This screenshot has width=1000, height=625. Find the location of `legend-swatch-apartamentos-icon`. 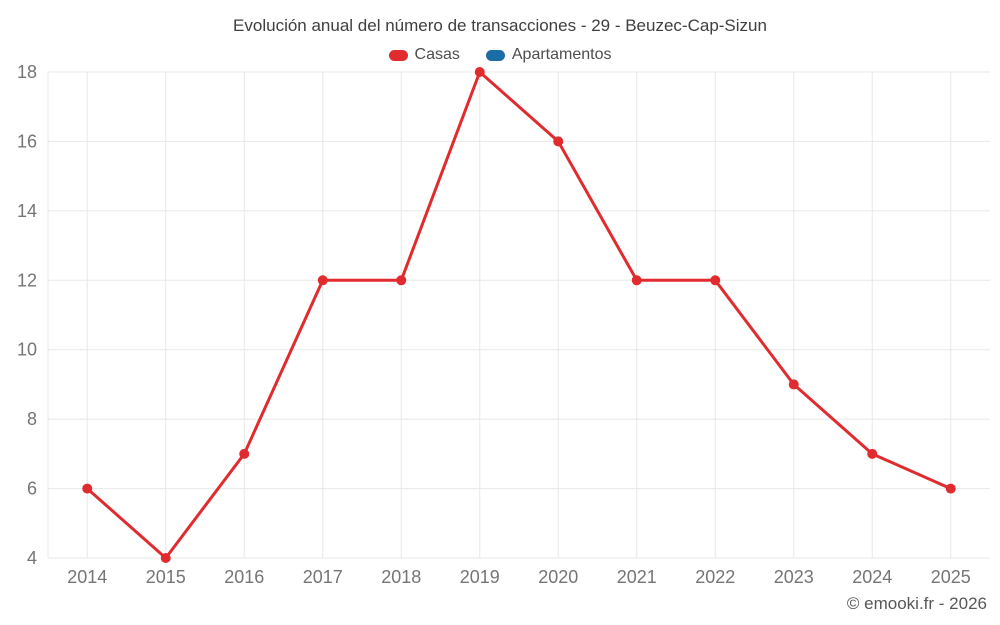

legend-swatch-apartamentos-icon is located at coordinates (495, 55).